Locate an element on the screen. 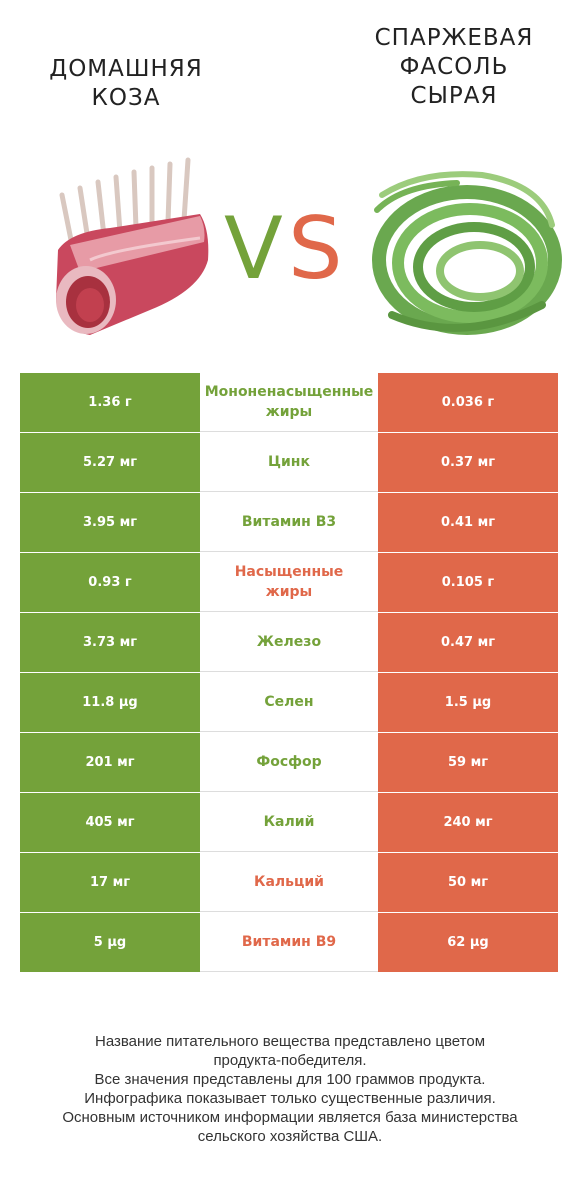  title-line: ФАСОЛЬ is located at coordinates (454, 67).